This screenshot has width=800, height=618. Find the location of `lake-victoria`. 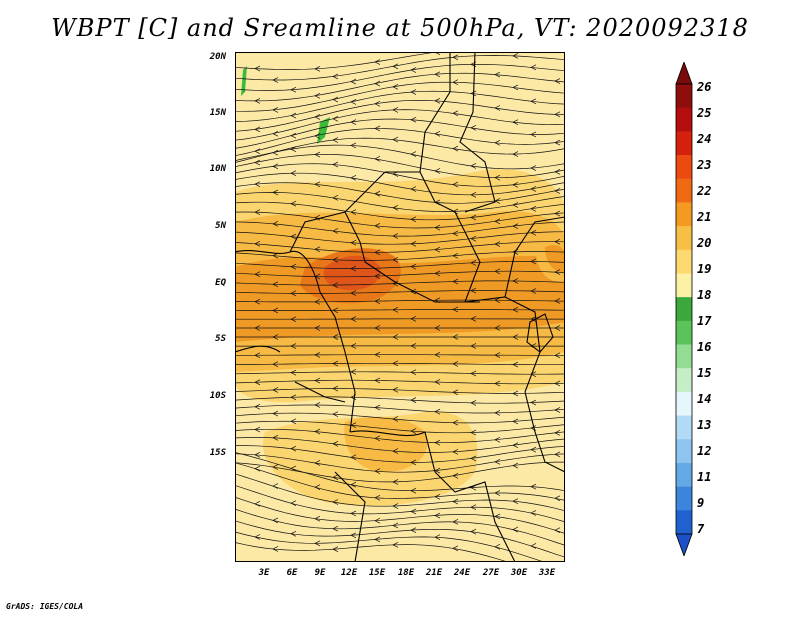

lake-victoria is located at coordinates (540, 333).